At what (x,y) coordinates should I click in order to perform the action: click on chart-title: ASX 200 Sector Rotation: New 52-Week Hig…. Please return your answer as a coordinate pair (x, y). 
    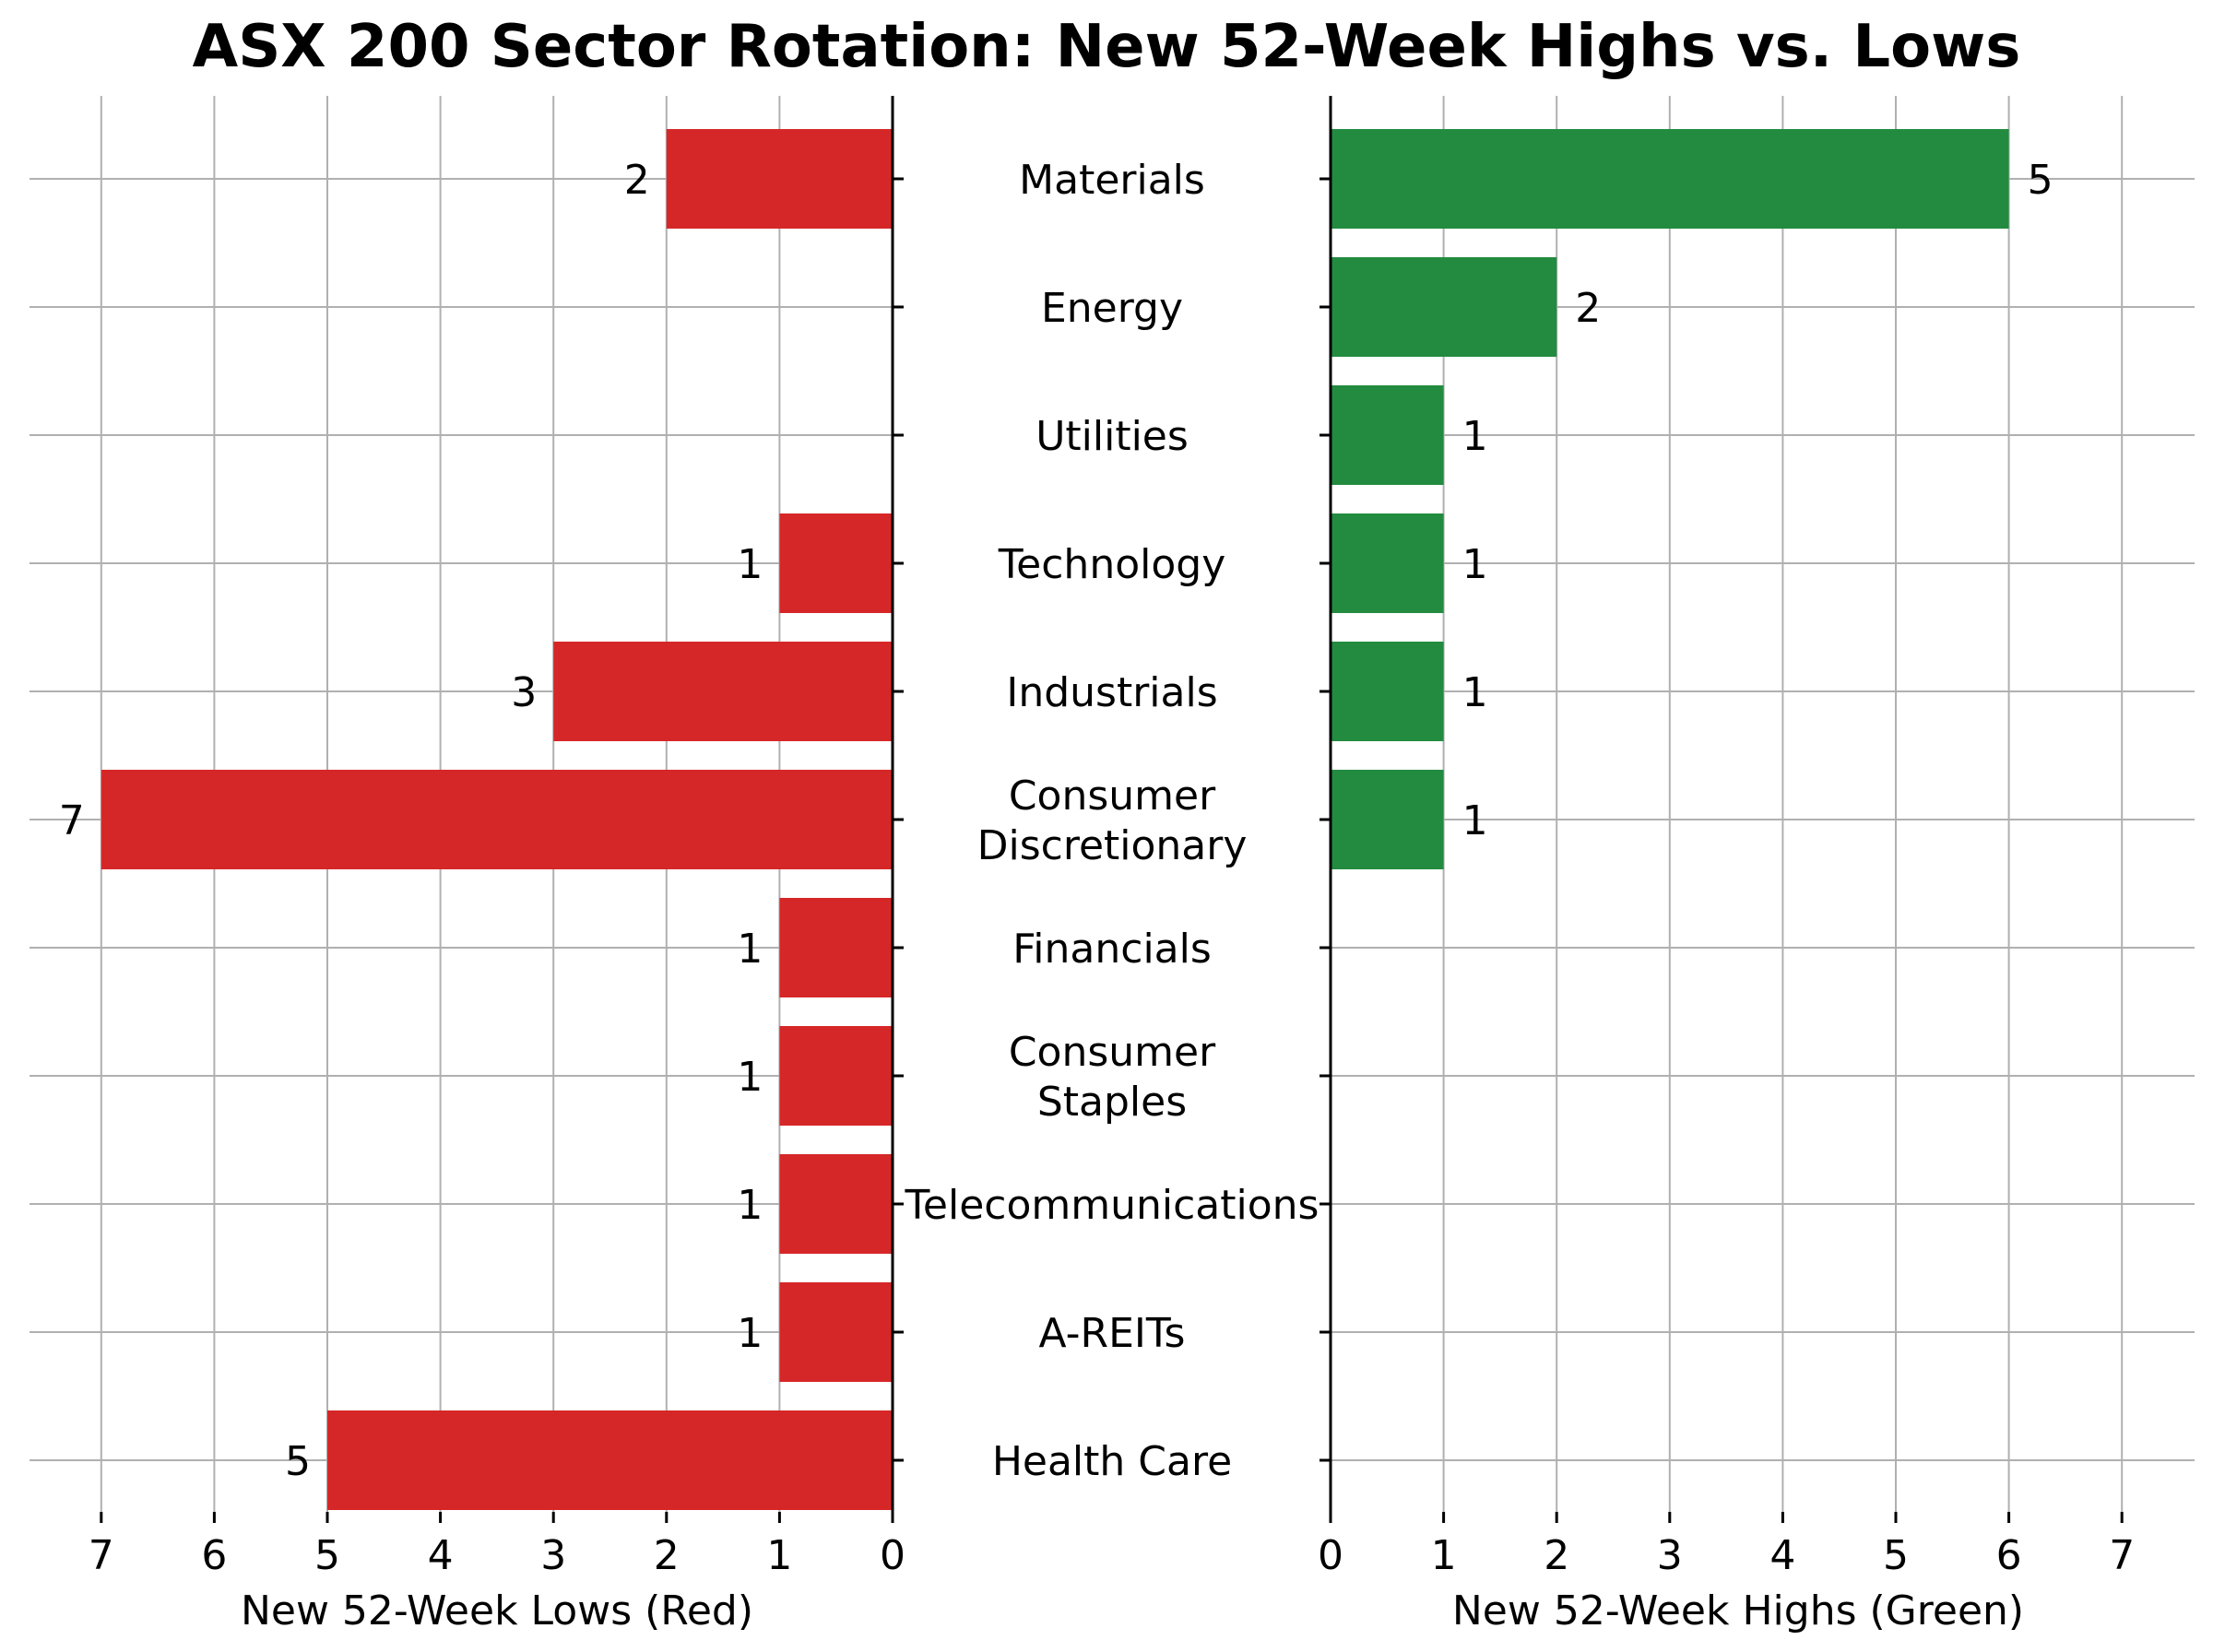
    Looking at the image, I should click on (1106, 47).